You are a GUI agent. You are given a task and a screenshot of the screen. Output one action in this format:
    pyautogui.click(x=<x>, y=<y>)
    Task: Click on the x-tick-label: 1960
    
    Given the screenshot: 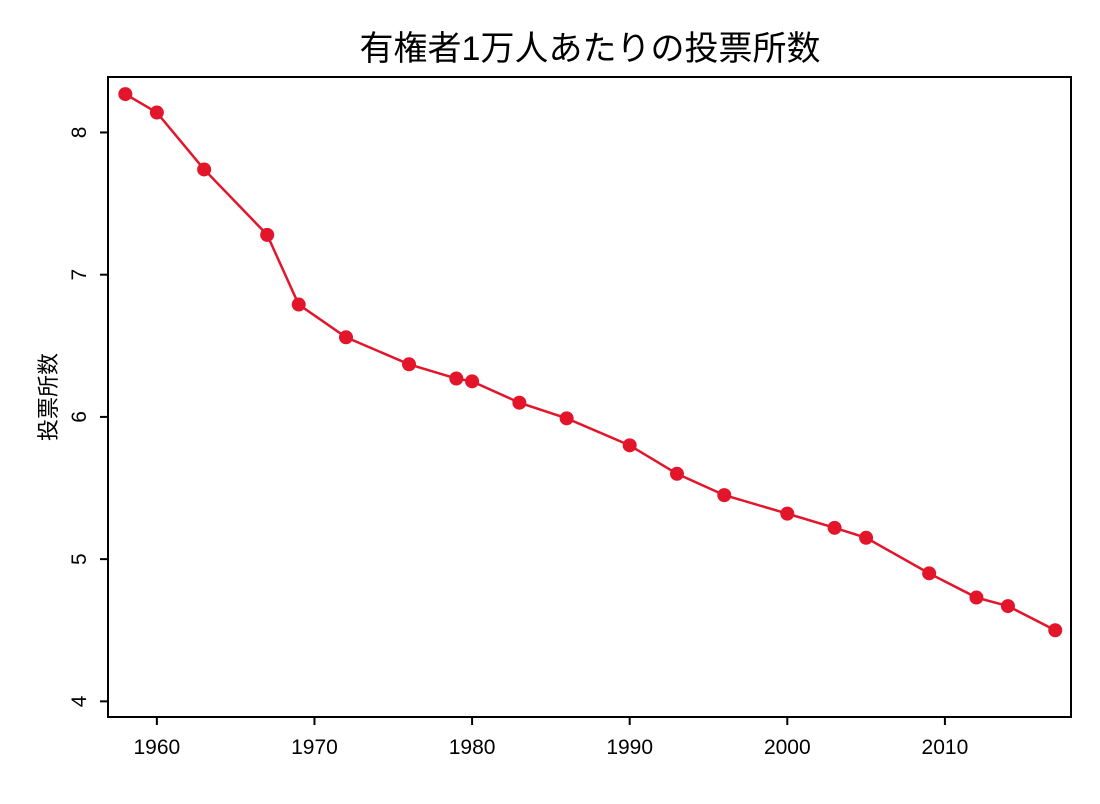 What is the action you would take?
    pyautogui.click(x=156, y=747)
    